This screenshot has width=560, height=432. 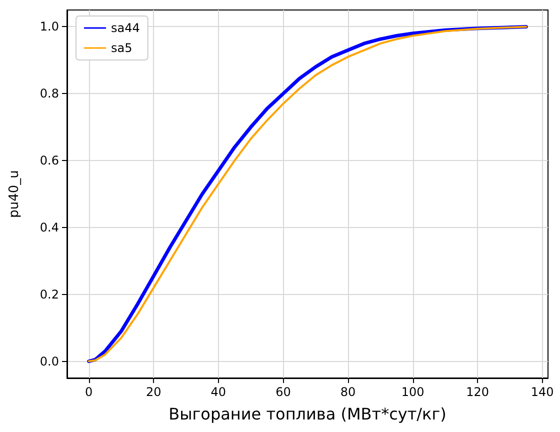 I want to click on legend-label: sa44, so click(x=125, y=28).